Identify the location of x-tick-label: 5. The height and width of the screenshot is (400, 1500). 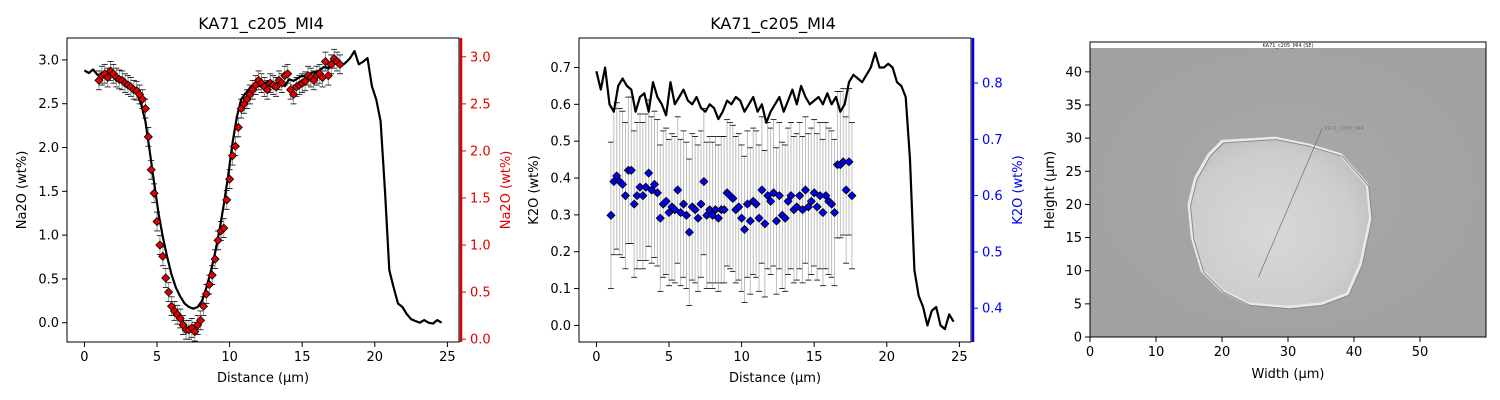
(669, 357).